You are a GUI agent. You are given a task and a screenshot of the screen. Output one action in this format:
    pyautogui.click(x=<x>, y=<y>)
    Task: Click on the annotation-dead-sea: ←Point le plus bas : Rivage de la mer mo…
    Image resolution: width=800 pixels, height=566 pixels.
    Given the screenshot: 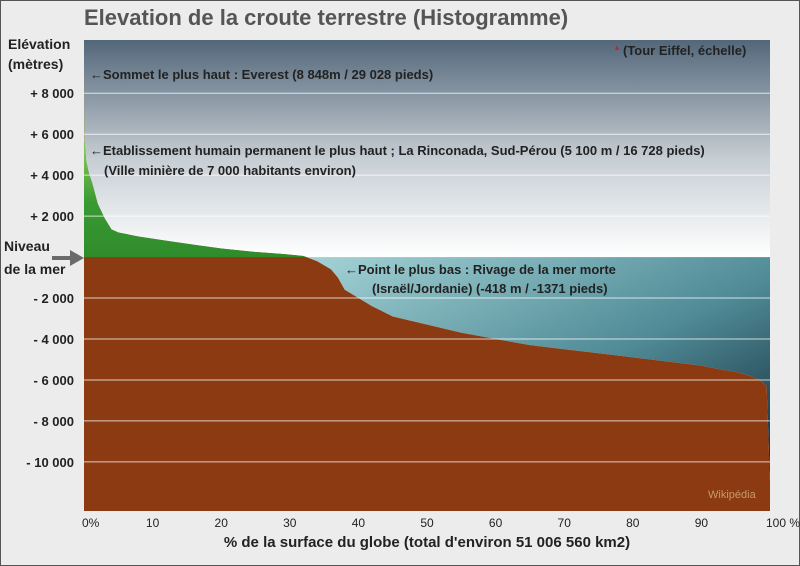 What is the action you would take?
    pyautogui.click(x=480, y=269)
    